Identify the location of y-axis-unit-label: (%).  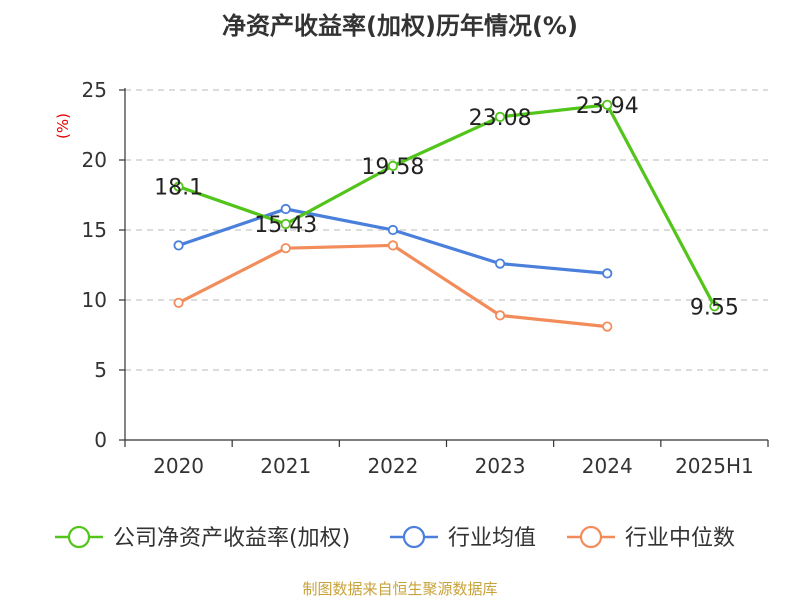
(63, 126).